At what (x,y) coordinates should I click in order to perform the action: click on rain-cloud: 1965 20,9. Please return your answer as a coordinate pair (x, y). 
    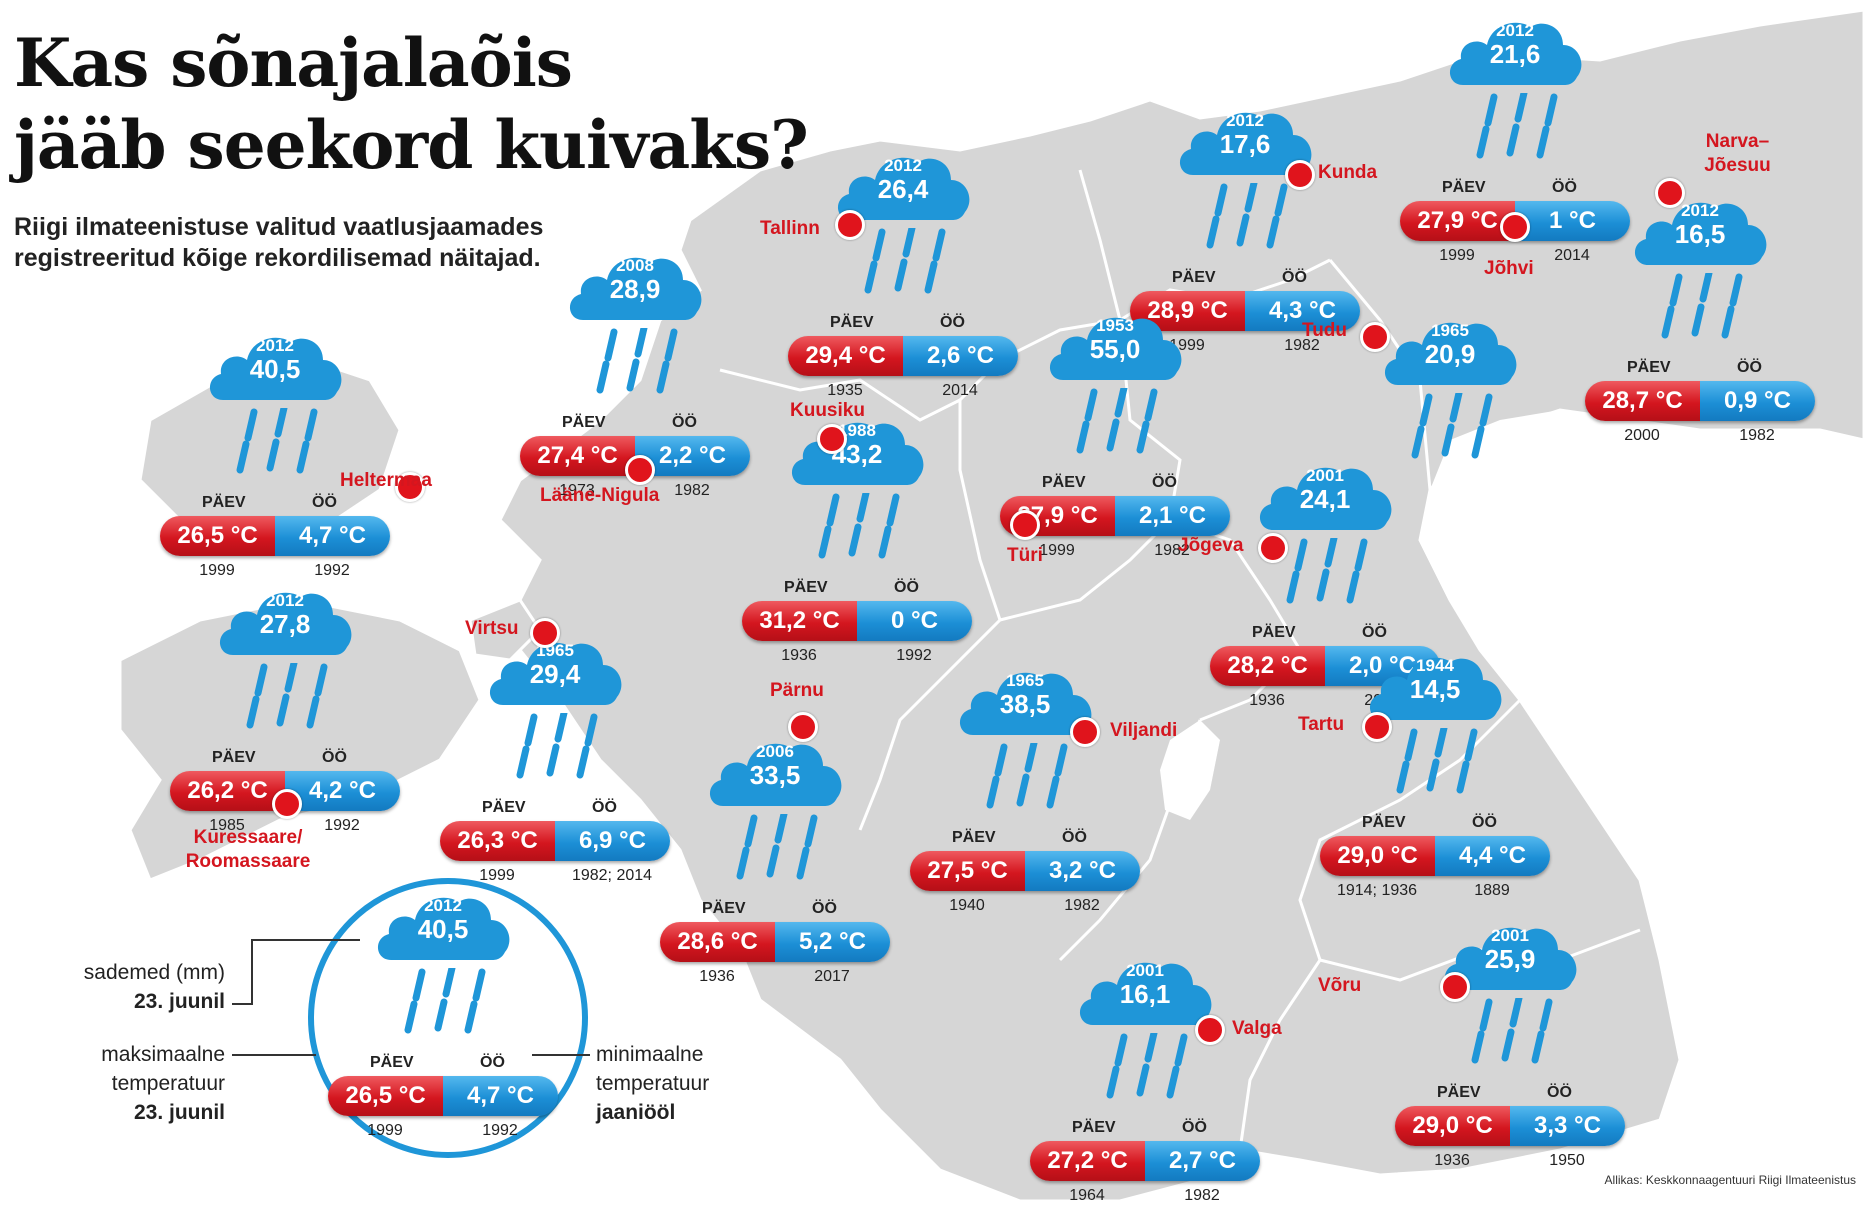
    Looking at the image, I should click on (1450, 351).